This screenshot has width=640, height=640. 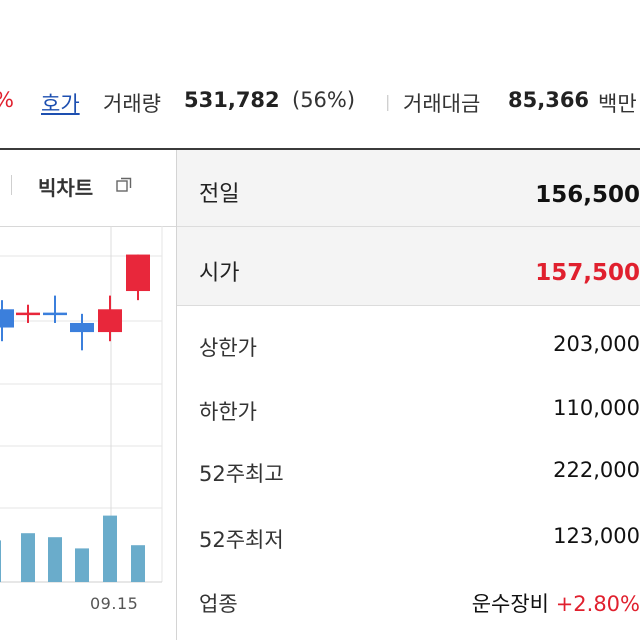 What do you see at coordinates (617, 104) in the screenshot?
I see `trade-amount-unit: 백만` at bounding box center [617, 104].